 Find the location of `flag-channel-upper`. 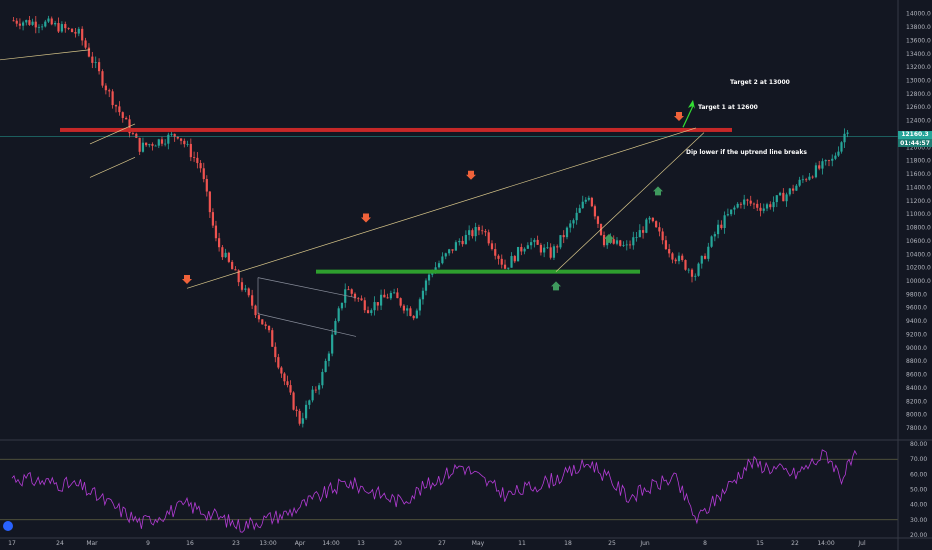

flag-channel-upper is located at coordinates (307, 288).